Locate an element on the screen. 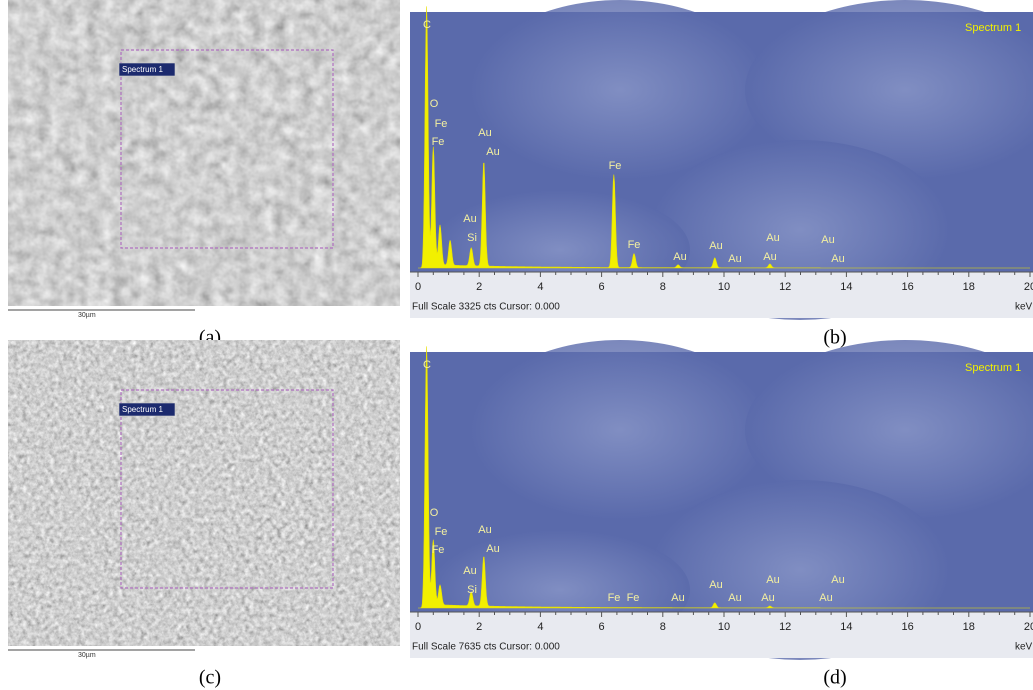 The height and width of the screenshot is (690, 1033). spectrum-footer: Full Scale 7635 cts Cursor: 0.000 is located at coordinates (486, 647).